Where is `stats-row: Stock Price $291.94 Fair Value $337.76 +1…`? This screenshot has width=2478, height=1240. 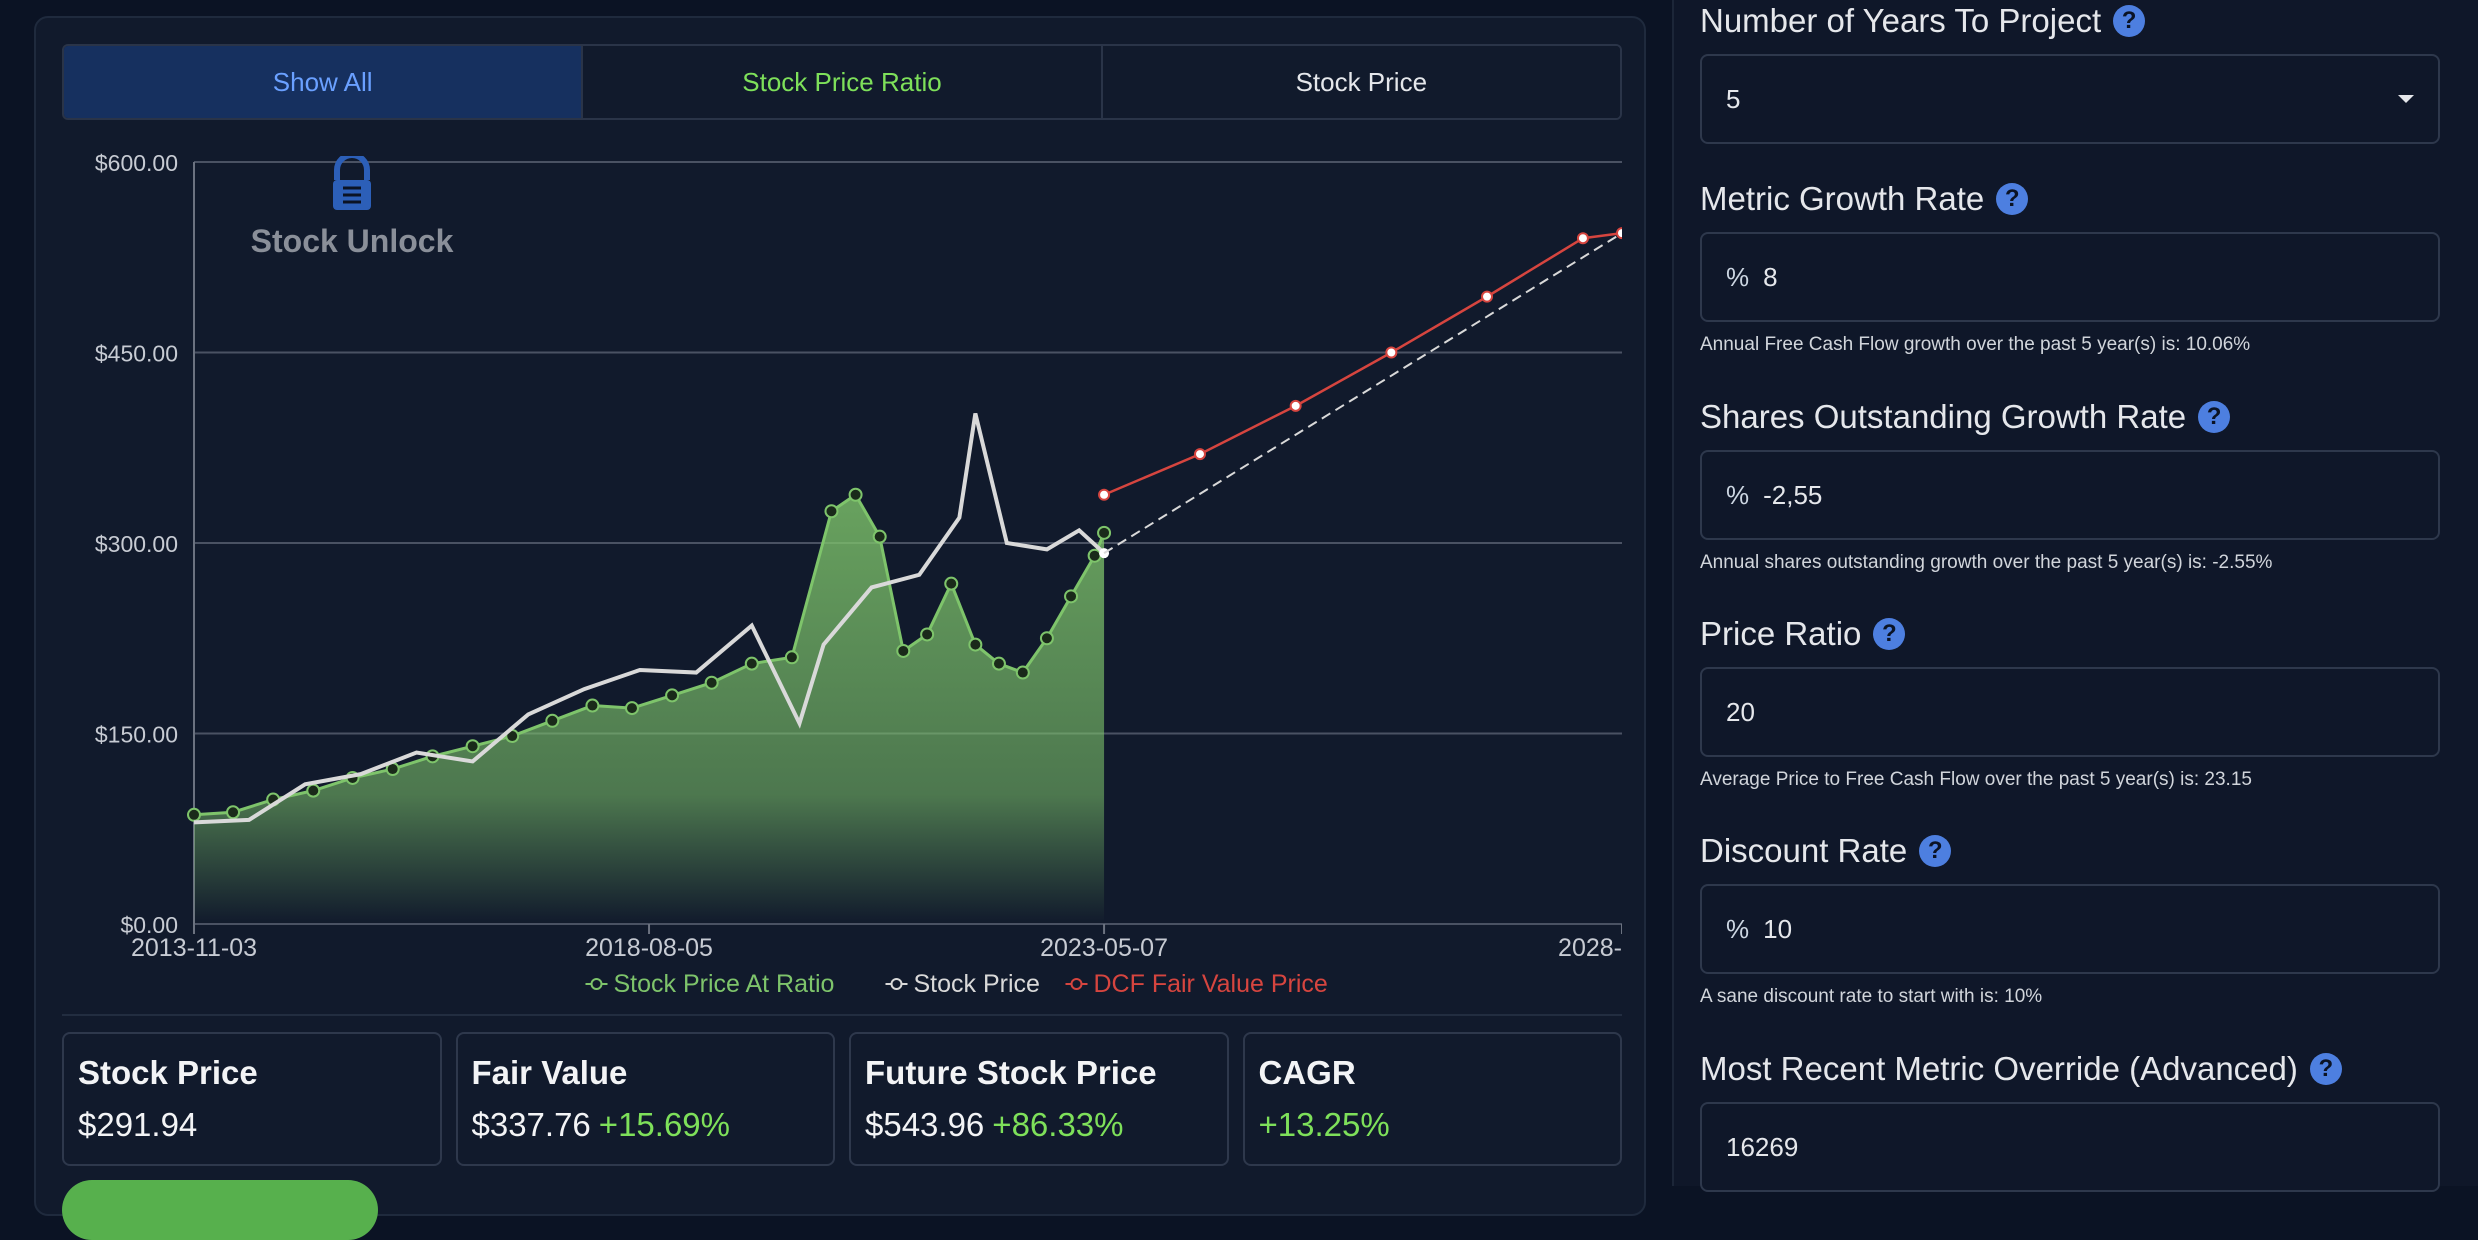 stats-row: Stock Price $291.94 Fair Value $337.76 +1… is located at coordinates (842, 1099).